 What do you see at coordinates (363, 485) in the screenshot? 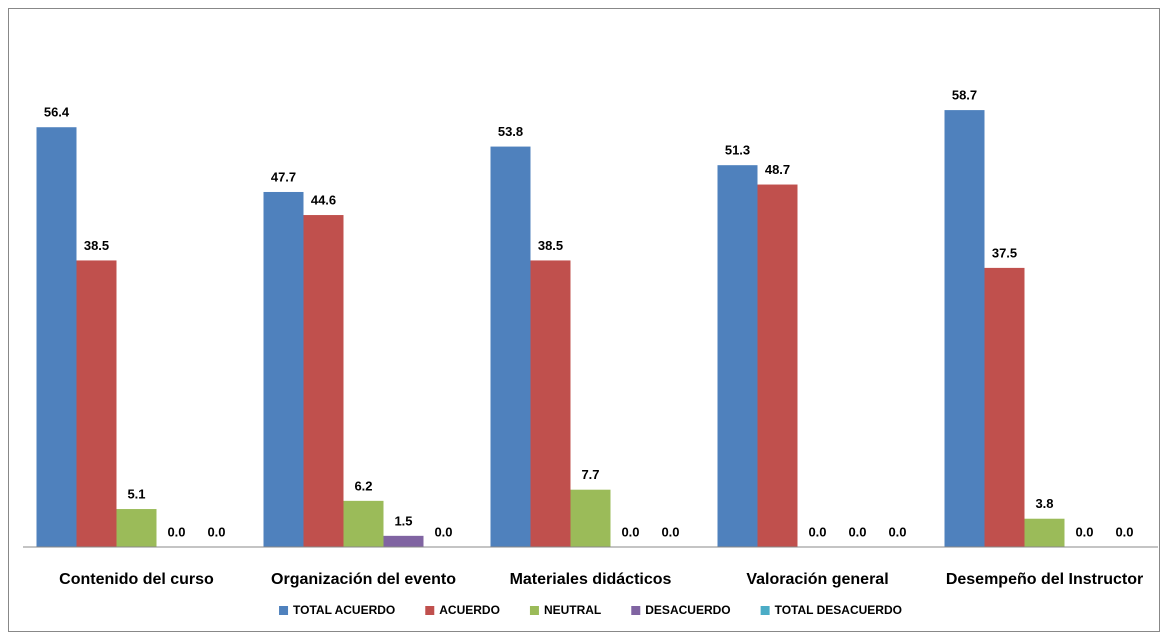
I see `data-label: 6.2` at bounding box center [363, 485].